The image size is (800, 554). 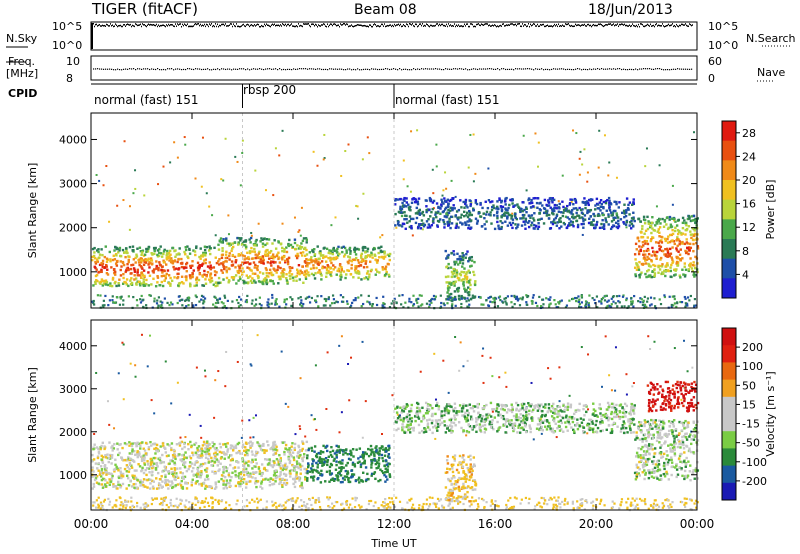 What do you see at coordinates (752, 347) in the screenshot?
I see `colorbar-tick-label: 200` at bounding box center [752, 347].